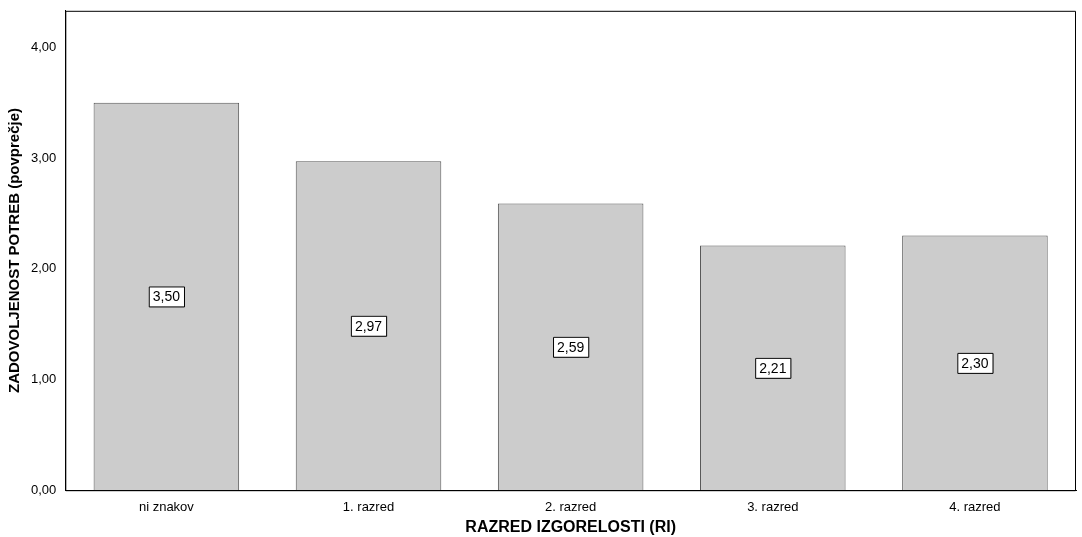  I want to click on y-tick-label: 1,00, so click(43, 379).